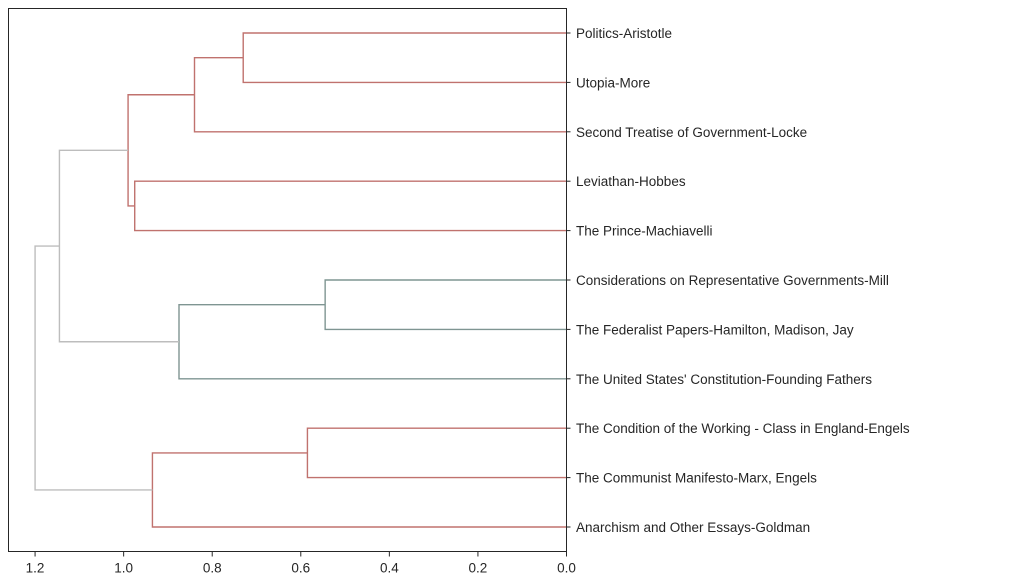 The width and height of the screenshot is (1033, 582). I want to click on x-tick-label: 0.6, so click(300, 568).